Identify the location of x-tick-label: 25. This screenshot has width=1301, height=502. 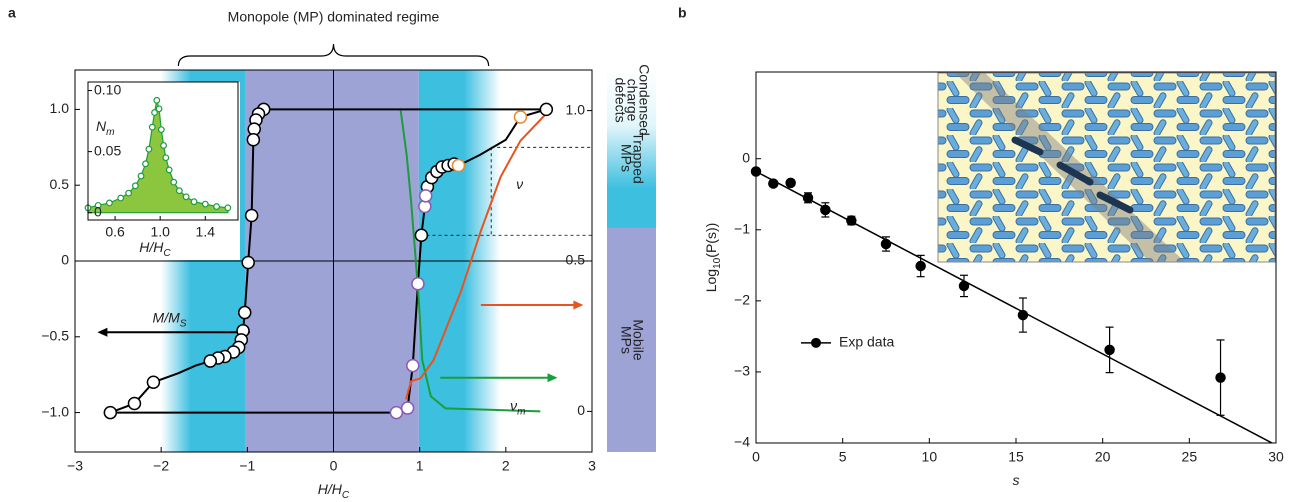
(1190, 457).